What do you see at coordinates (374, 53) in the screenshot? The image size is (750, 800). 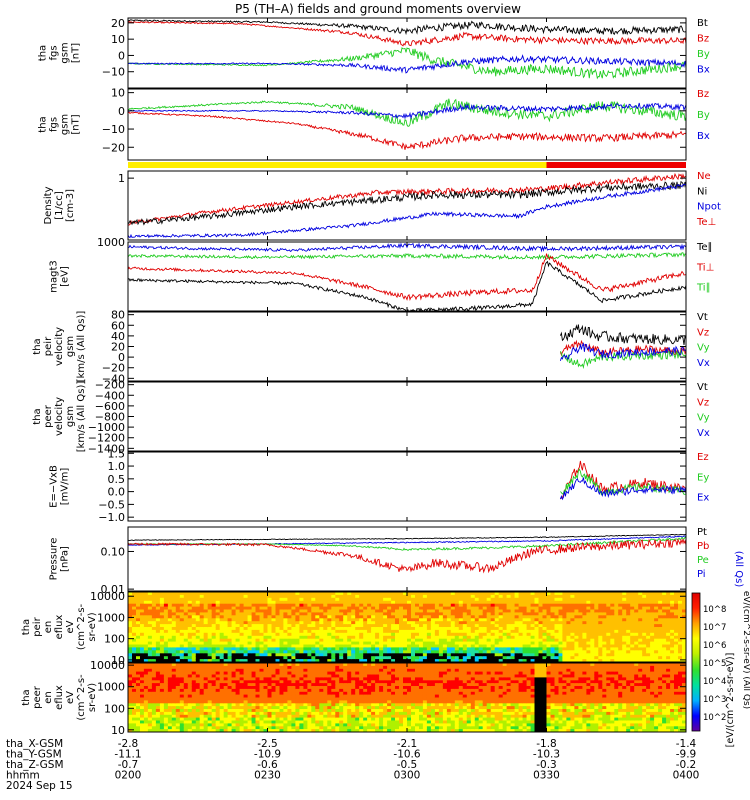 I see `panel-1: 20 10 0 −10 tha fgs gsm [nT] Bt Bz By Bx` at bounding box center [374, 53].